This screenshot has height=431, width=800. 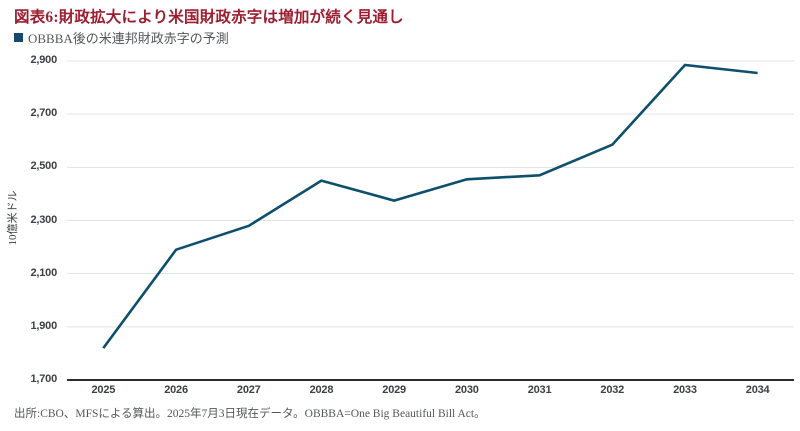 I want to click on y-tick-label: 2,700, so click(x=43, y=113).